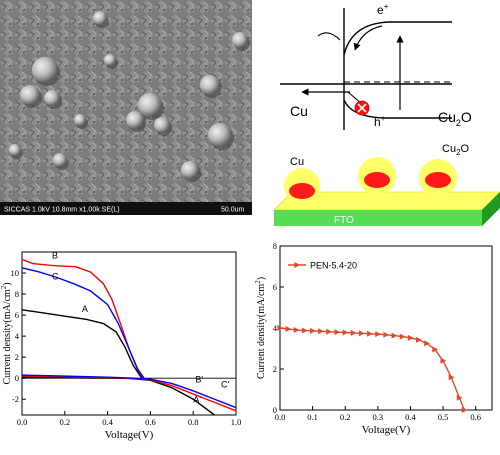 Image resolution: width=500 pixels, height=455 pixels. Describe the element at coordinates (236, 422) in the screenshot. I see `x-tick-label: 1.0` at that location.